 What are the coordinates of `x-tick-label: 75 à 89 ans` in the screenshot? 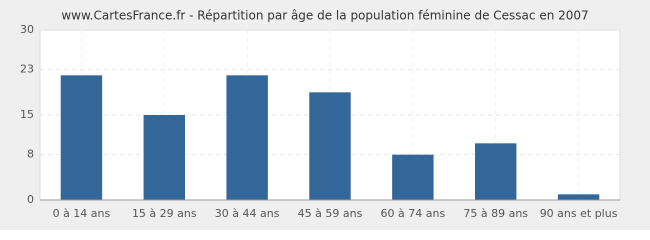 It's located at (495, 213).